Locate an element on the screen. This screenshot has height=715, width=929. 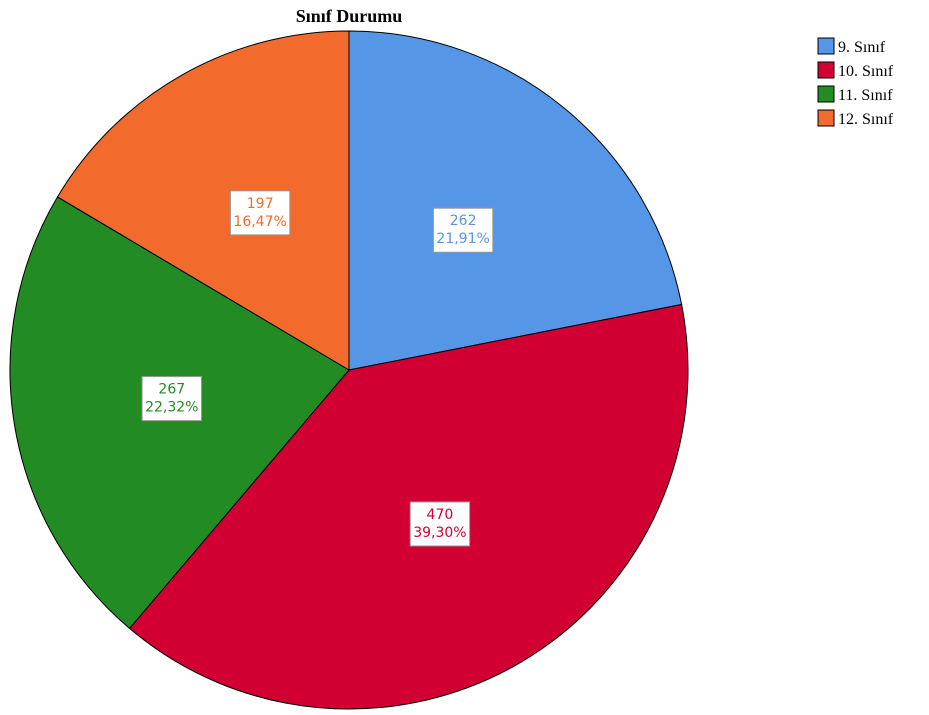
data-label-count: 262 is located at coordinates (463, 221).